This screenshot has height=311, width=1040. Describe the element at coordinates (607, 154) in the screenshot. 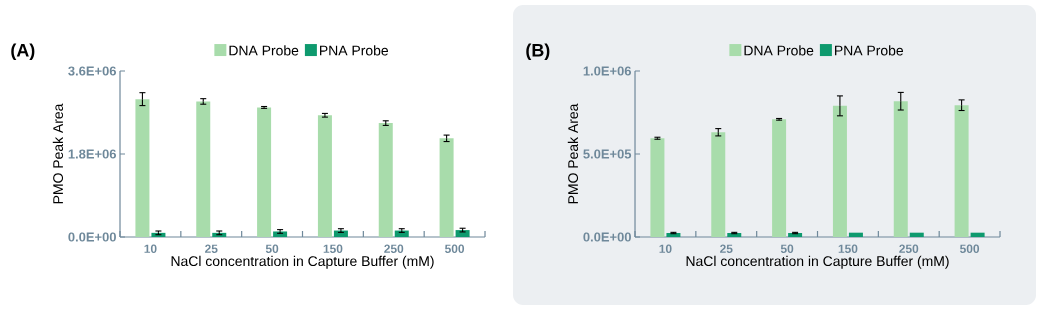

I see `y-tick-label: 5.0E+05` at that location.